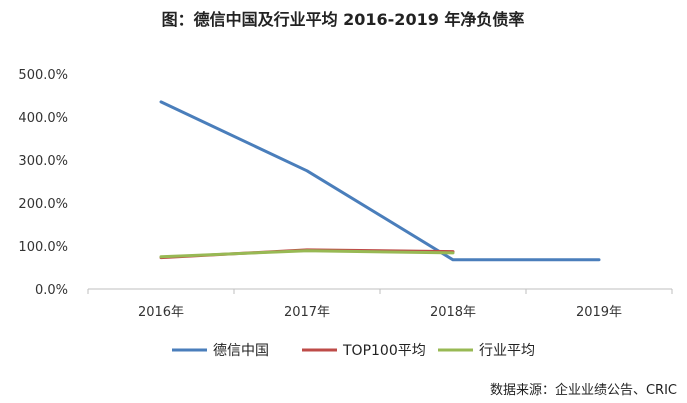 The width and height of the screenshot is (687, 403). Describe the element at coordinates (583, 390) in the screenshot. I see `source-note: 数据来源：企业业绩公告、CRIC` at that location.